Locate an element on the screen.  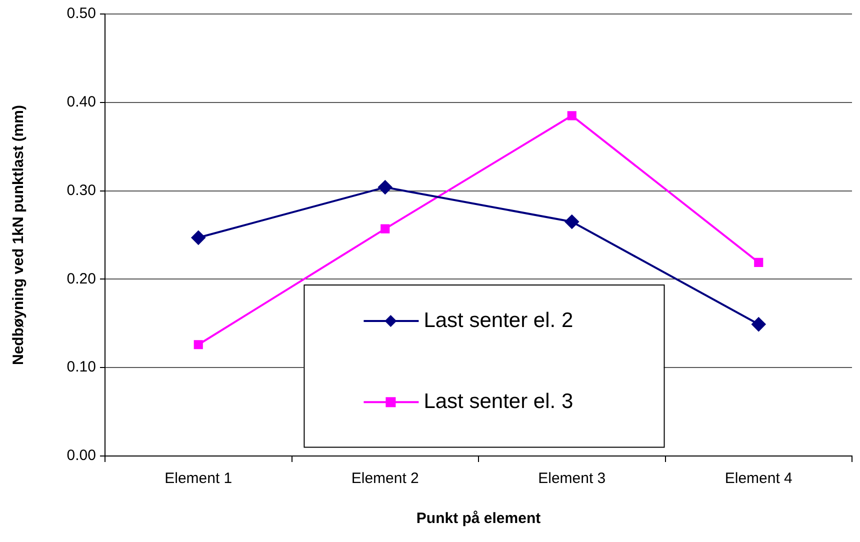
legend-label: Last senter el. 2 is located at coordinates (499, 320).